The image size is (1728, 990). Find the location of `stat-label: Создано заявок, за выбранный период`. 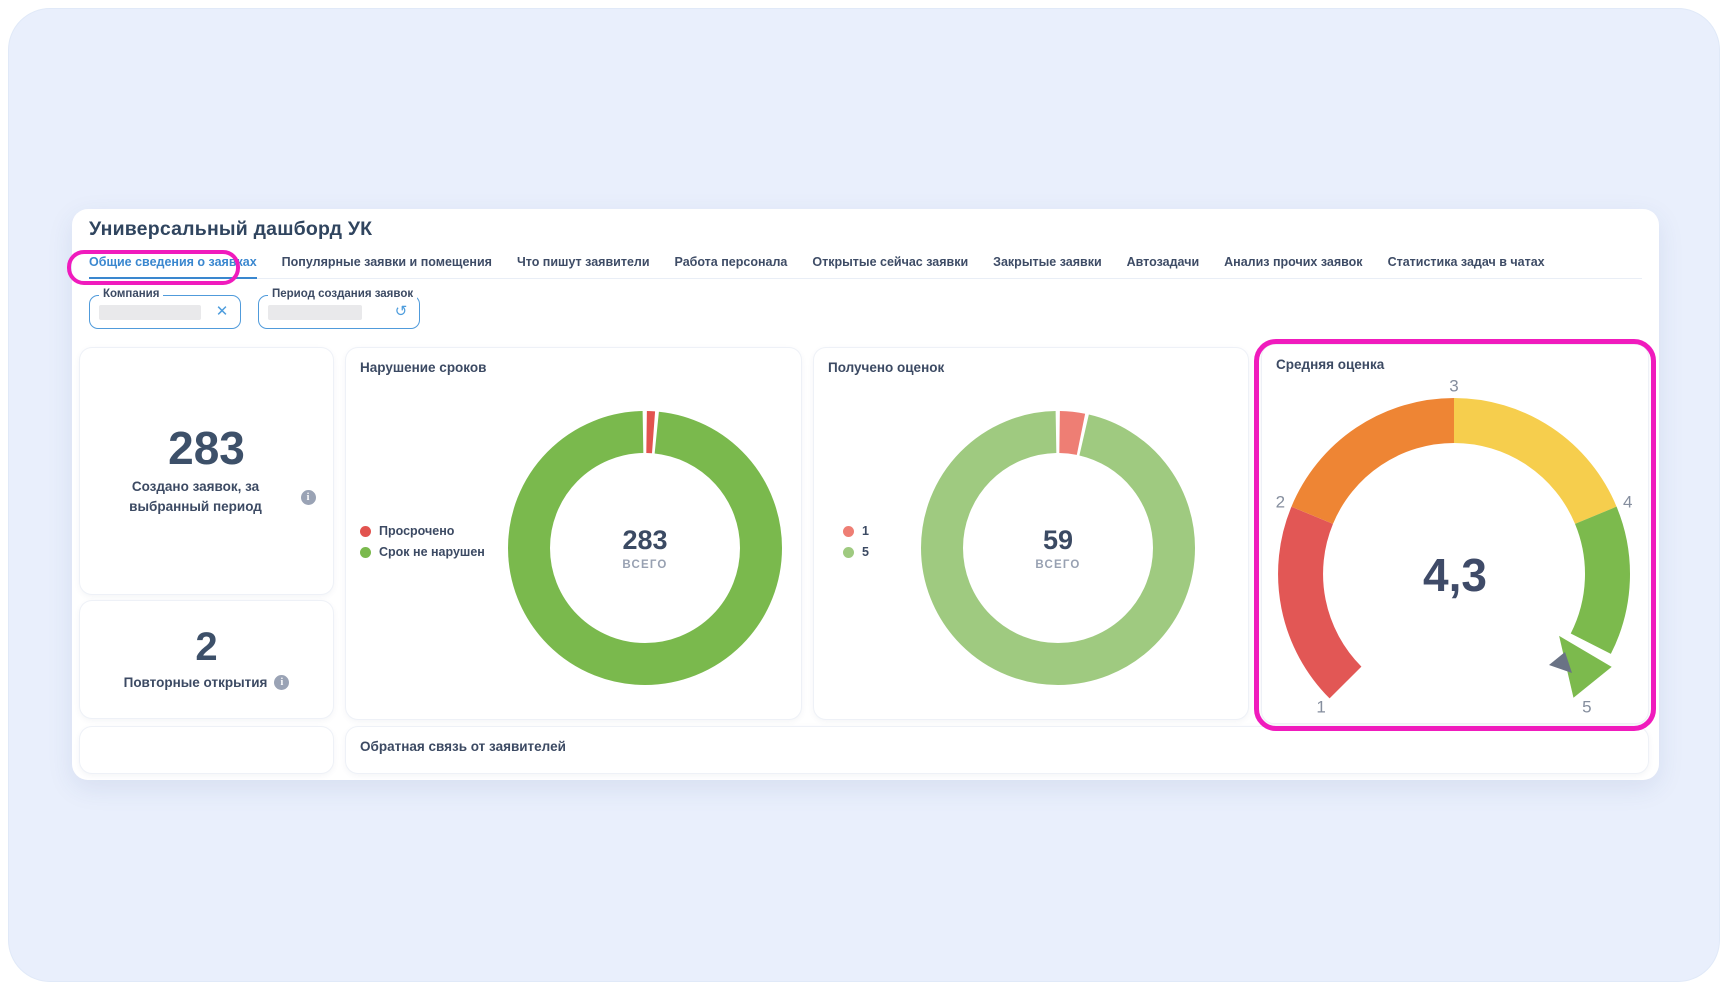

stat-label: Создано заявок, за выбранный период is located at coordinates (195, 496).